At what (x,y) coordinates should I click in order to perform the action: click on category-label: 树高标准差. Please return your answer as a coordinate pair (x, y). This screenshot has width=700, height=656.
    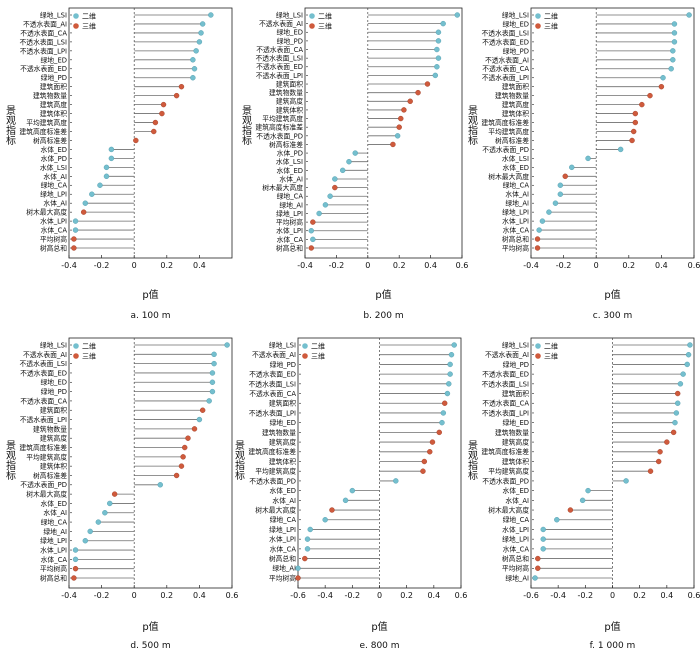
    Looking at the image, I should click on (512, 140).